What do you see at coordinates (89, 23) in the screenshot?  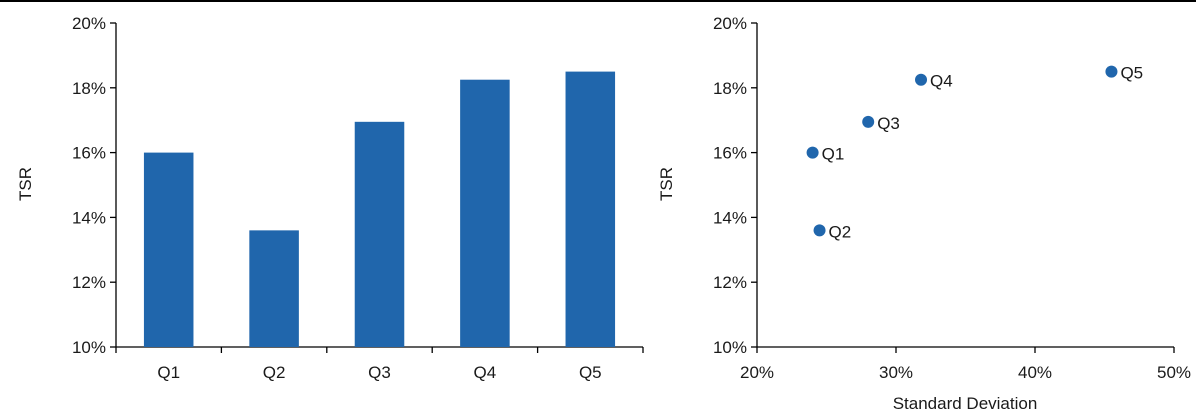 I see `bar-chart-y-tick-label: 20%` at bounding box center [89, 23].